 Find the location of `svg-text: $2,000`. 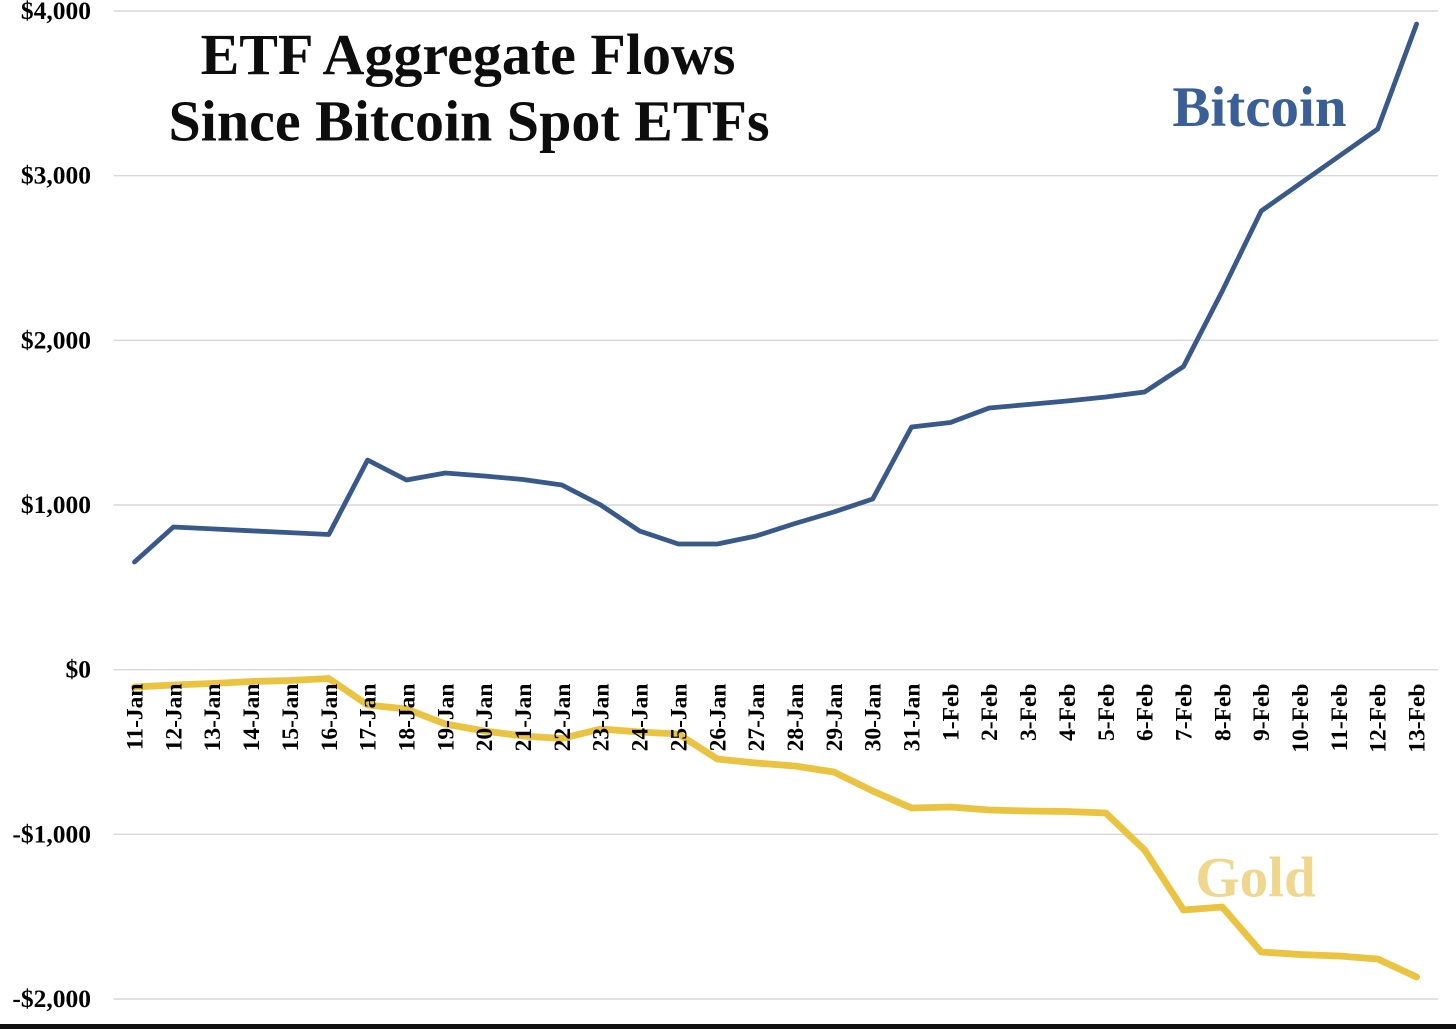

svg-text: $2,000 is located at coordinates (56, 339).